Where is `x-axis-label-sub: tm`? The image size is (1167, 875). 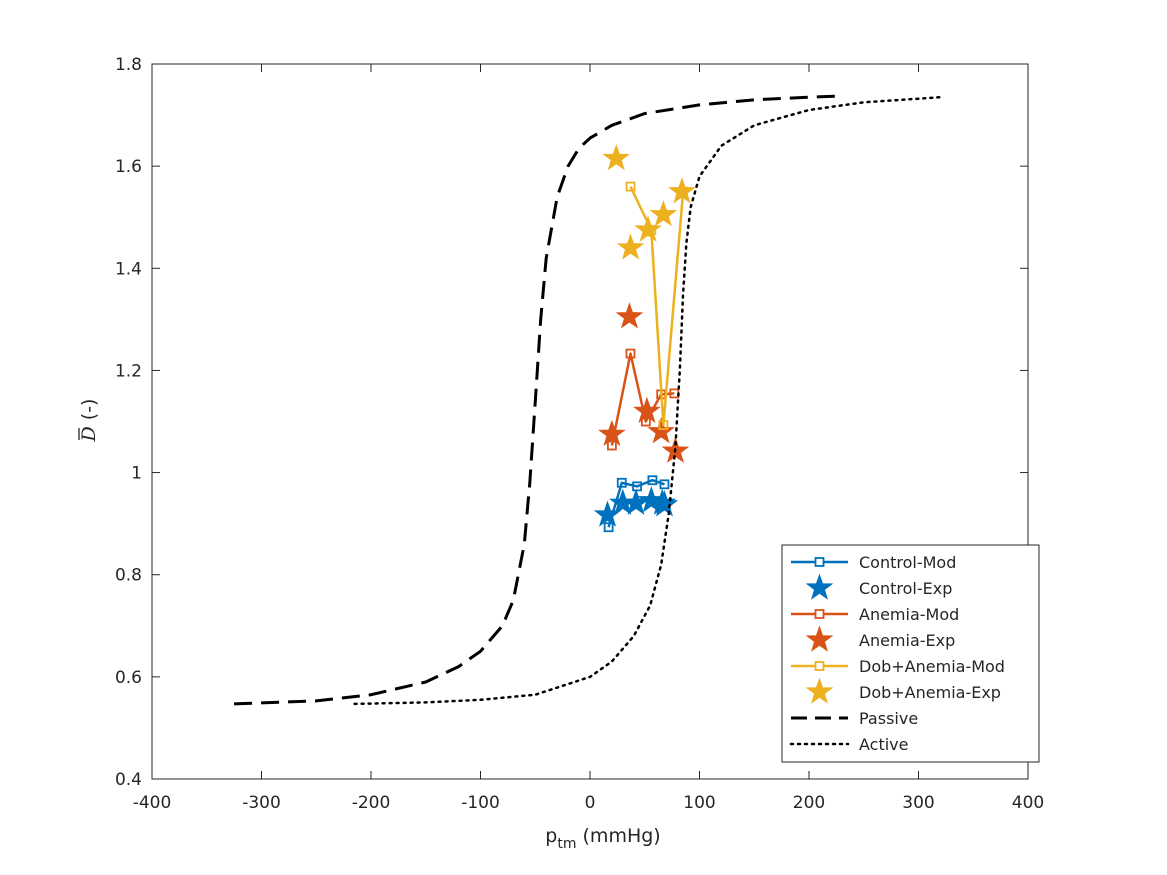 x-axis-label-sub: tm is located at coordinates (566, 844).